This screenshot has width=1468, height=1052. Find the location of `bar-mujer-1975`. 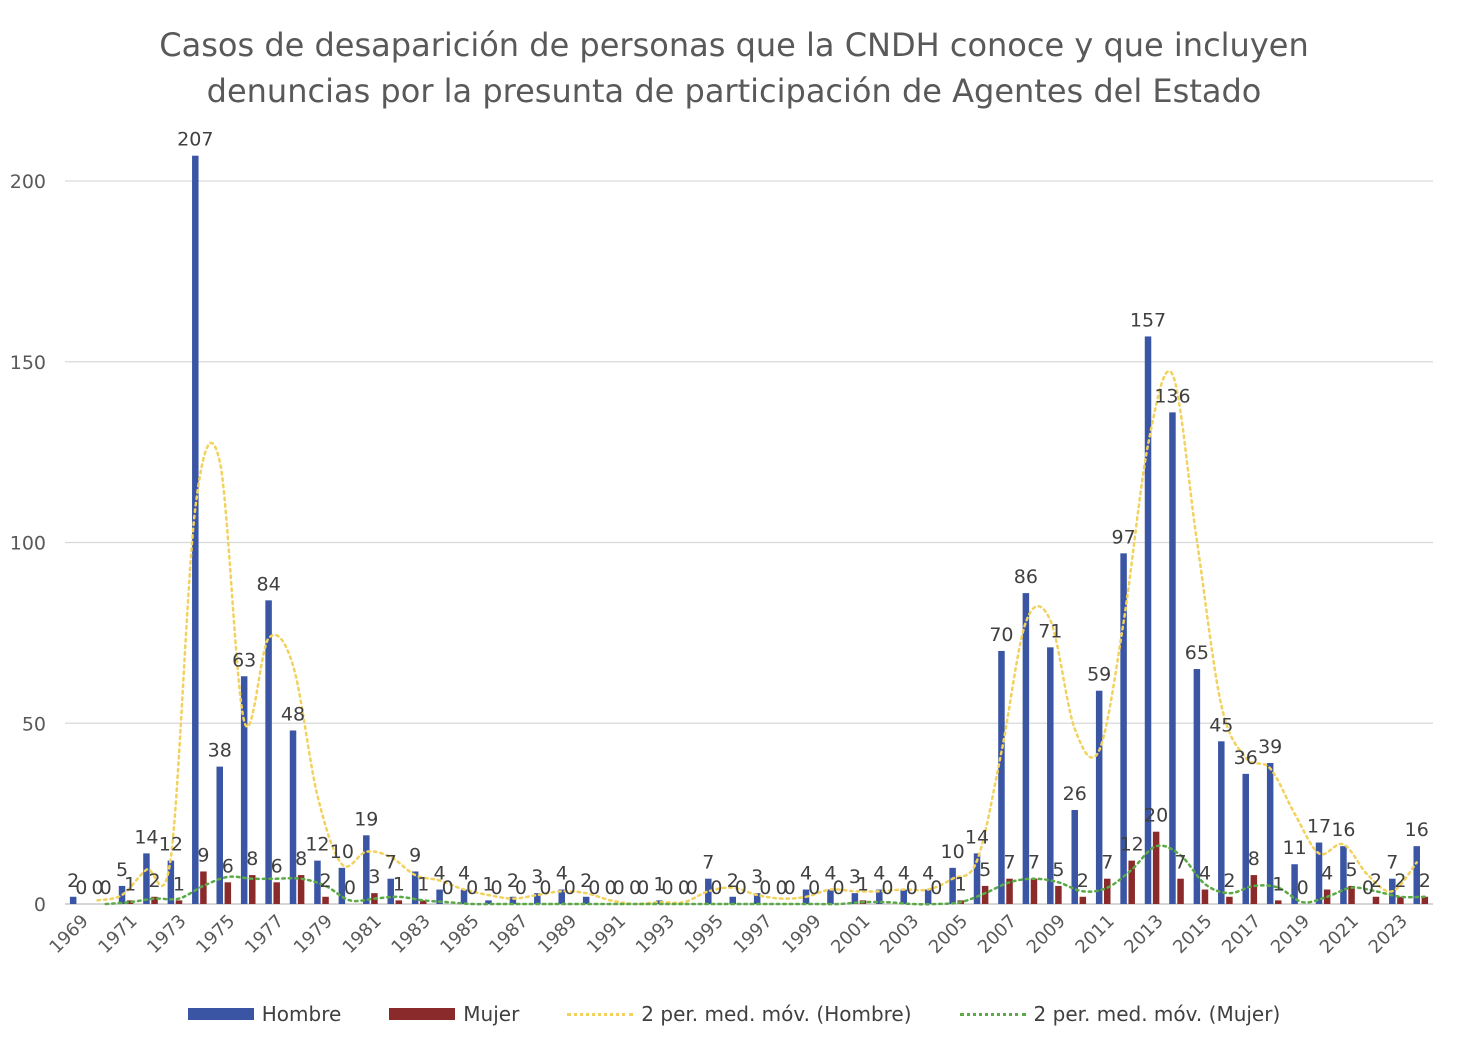

bar-mujer-1975 is located at coordinates (228, 893).